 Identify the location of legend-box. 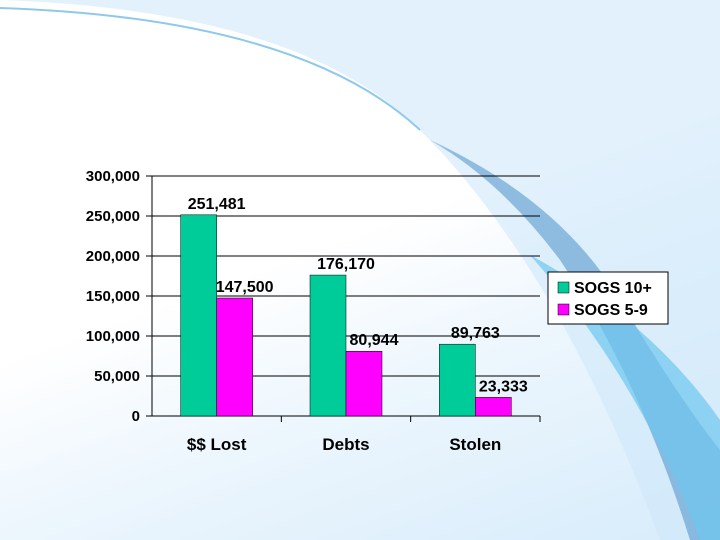
(608, 298).